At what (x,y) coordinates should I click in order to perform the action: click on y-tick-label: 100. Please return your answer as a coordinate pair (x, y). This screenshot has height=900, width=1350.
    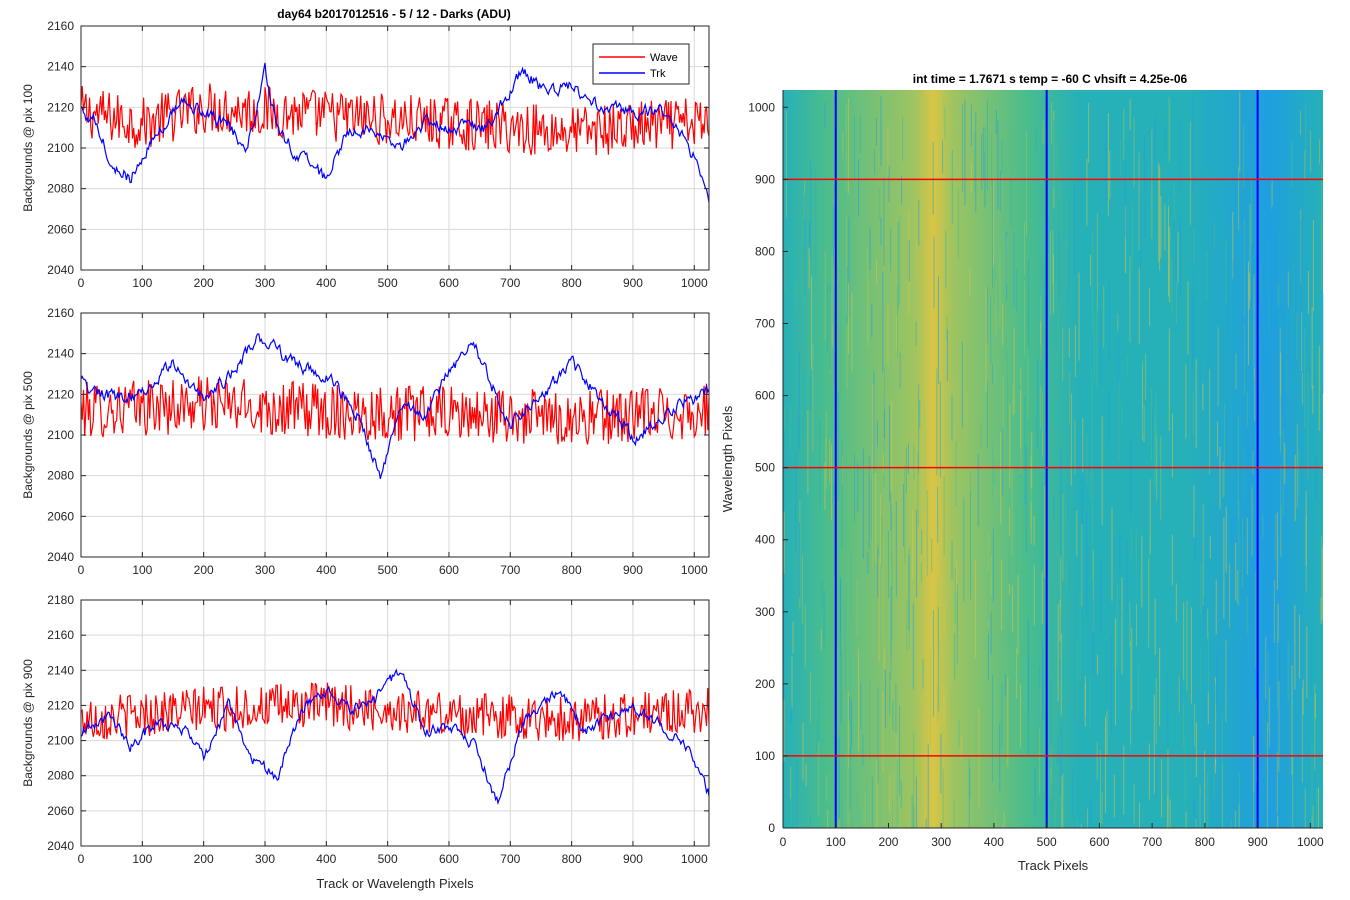
    Looking at the image, I should click on (765, 756).